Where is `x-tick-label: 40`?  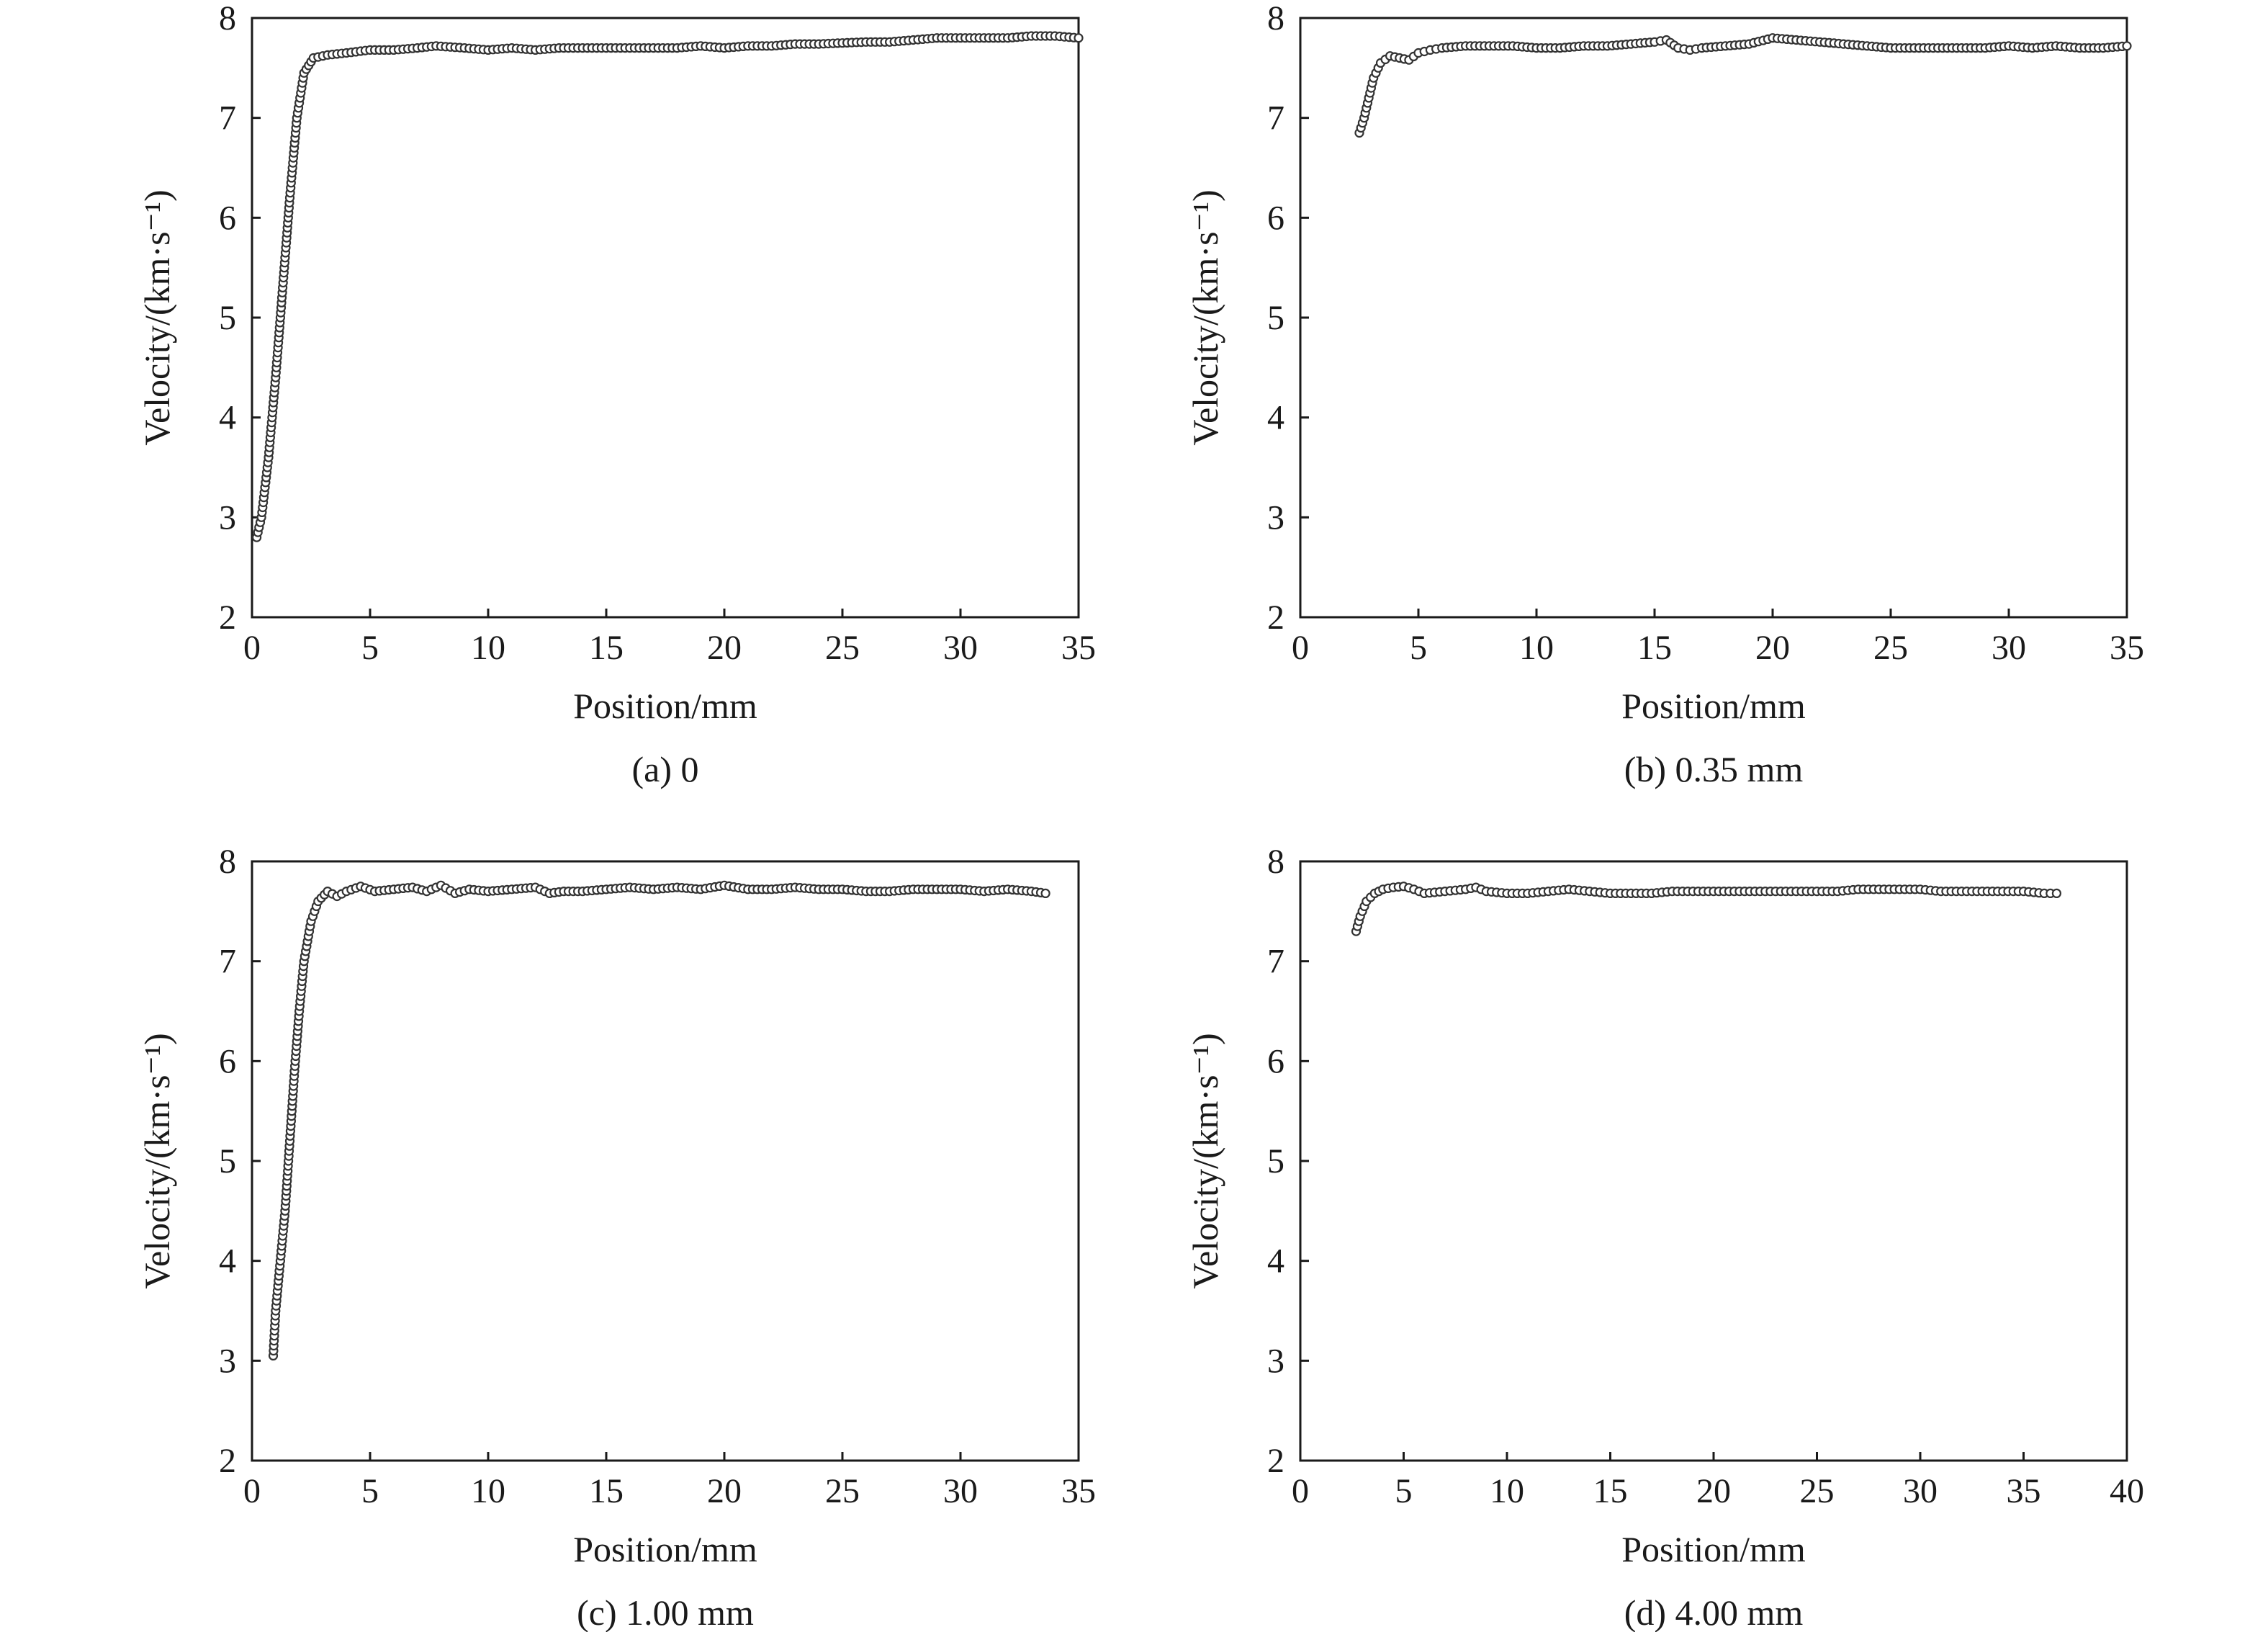
x-tick-label: 40 is located at coordinates (2127, 1491).